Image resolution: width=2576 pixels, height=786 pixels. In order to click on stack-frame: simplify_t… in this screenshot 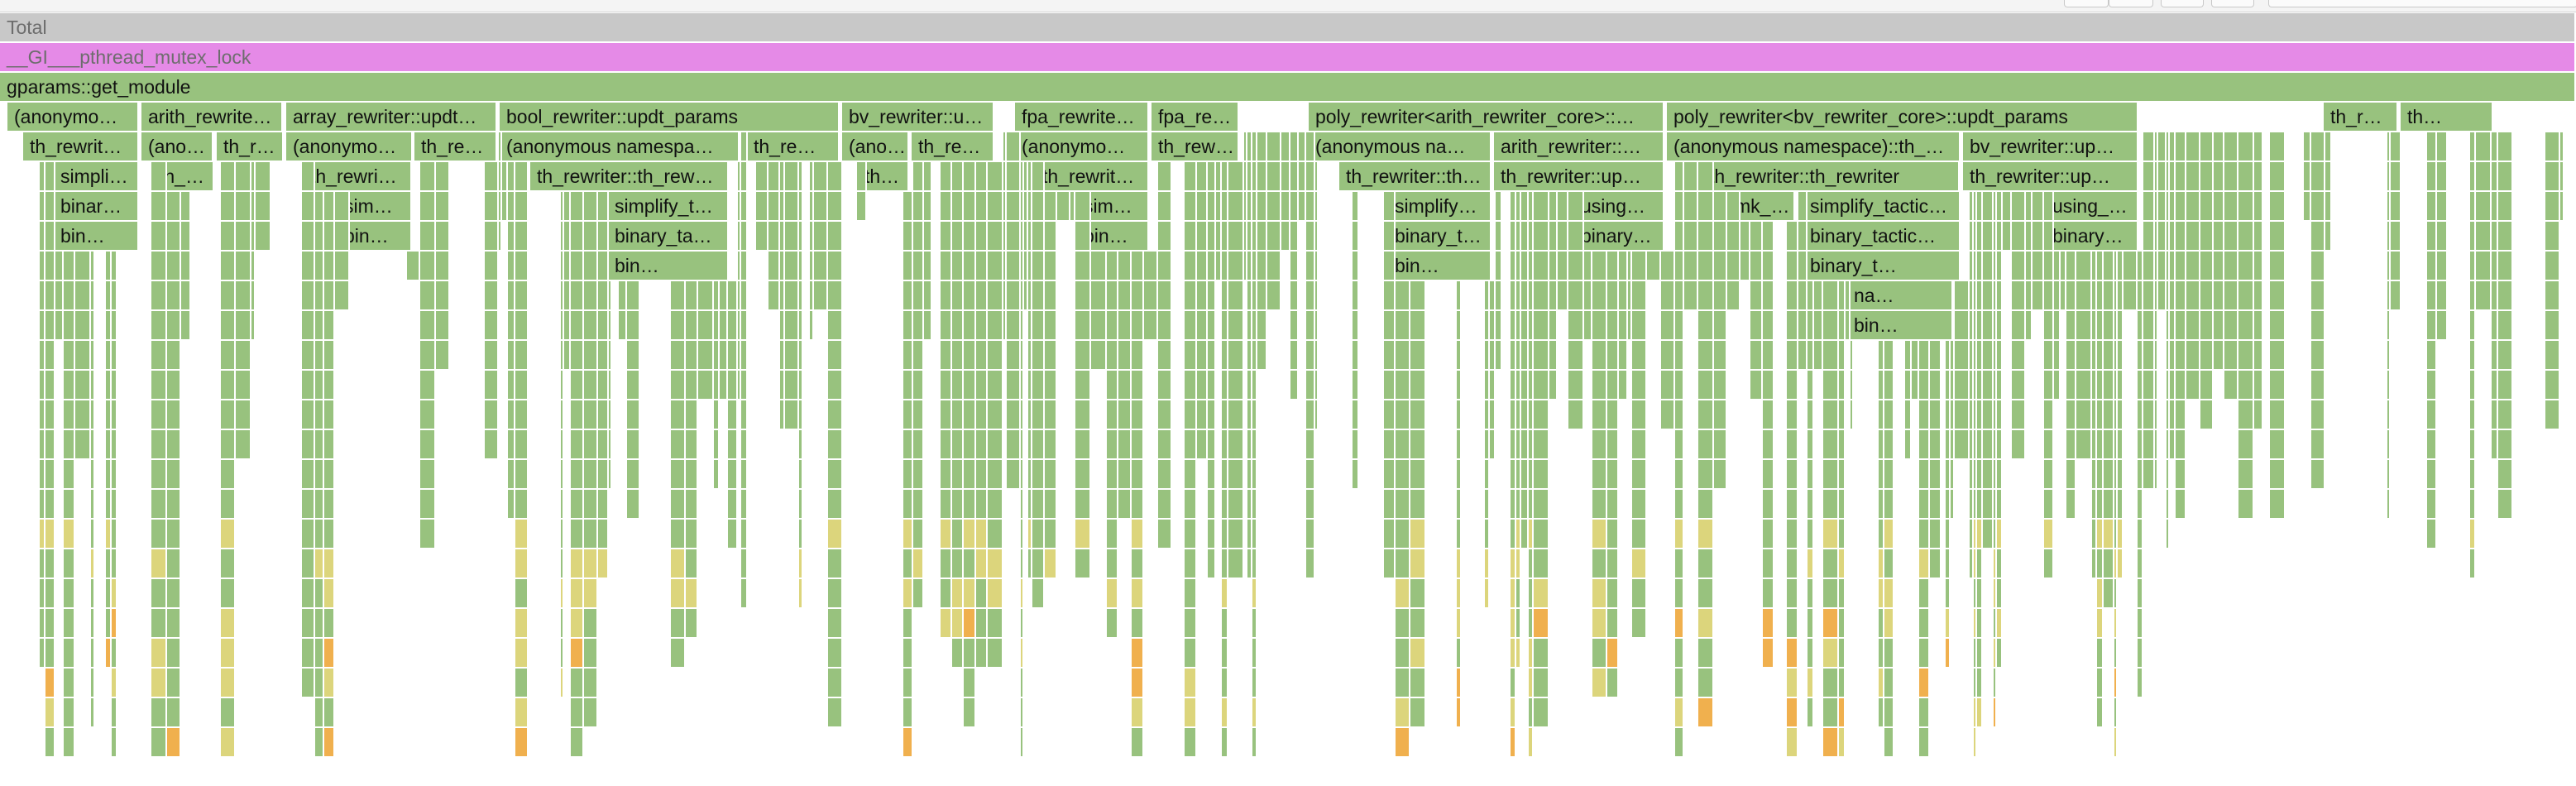, I will do `click(669, 207)`.